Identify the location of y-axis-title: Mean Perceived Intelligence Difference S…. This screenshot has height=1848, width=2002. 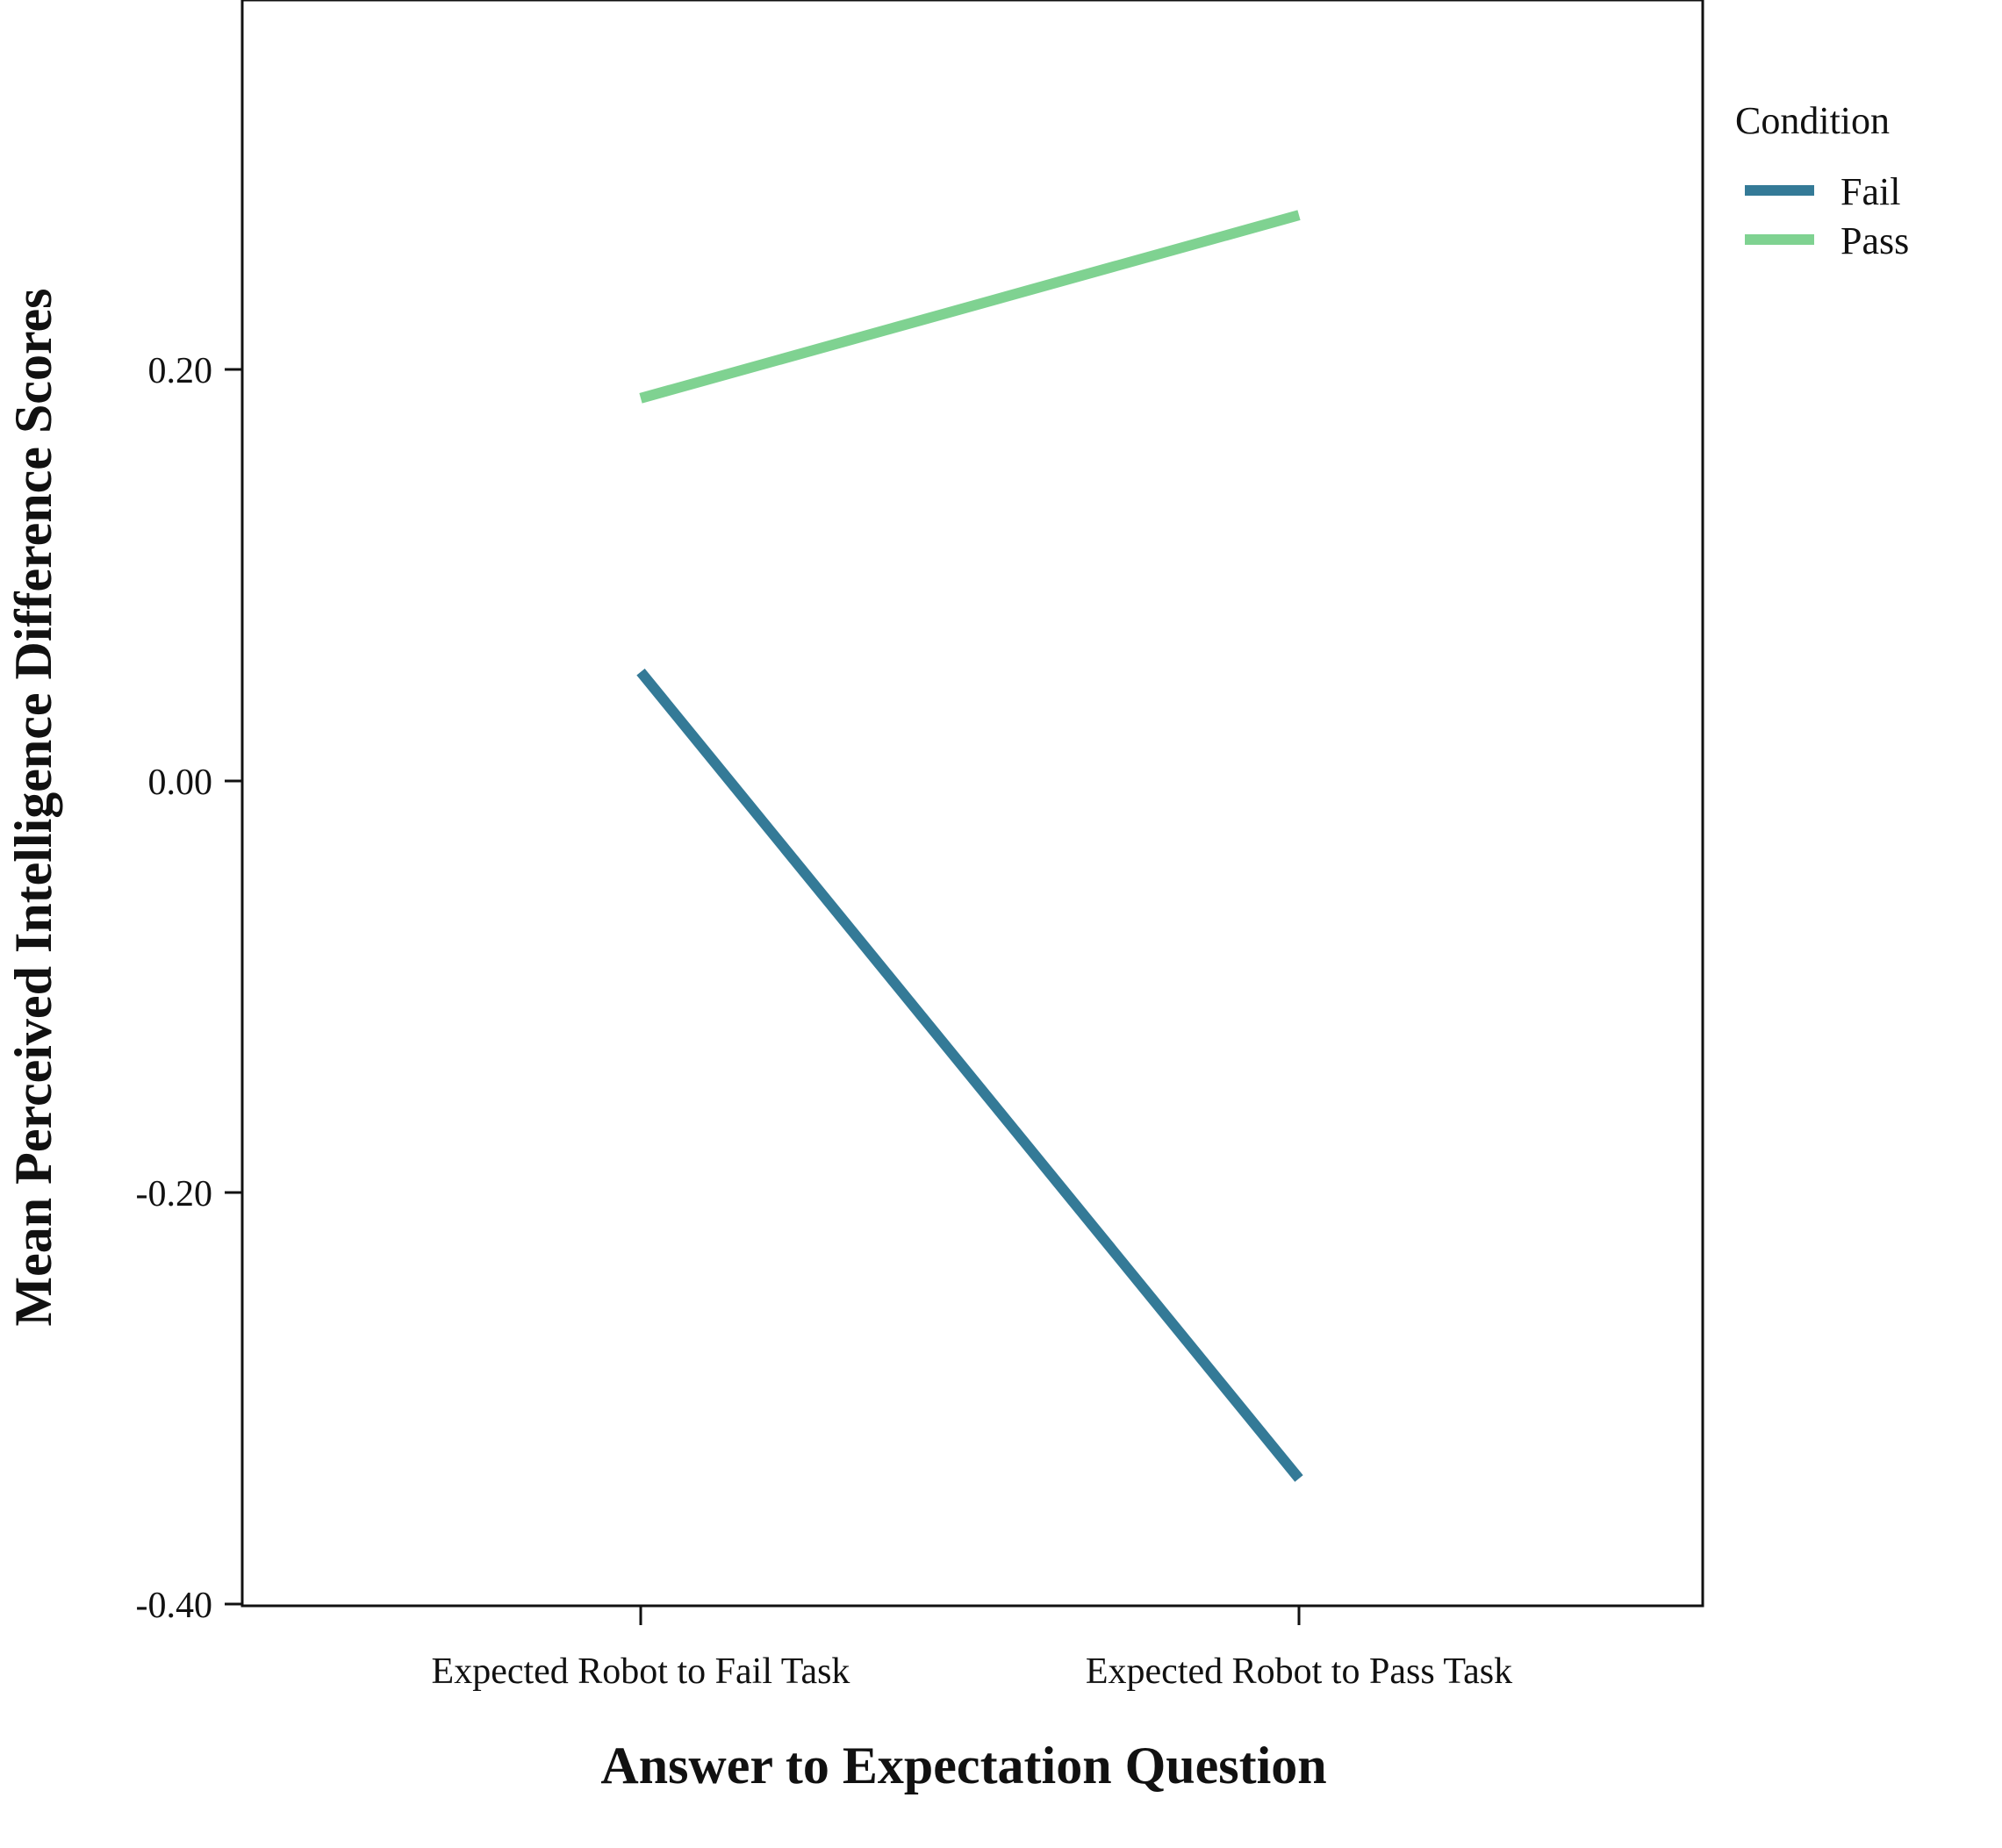
(33, 808).